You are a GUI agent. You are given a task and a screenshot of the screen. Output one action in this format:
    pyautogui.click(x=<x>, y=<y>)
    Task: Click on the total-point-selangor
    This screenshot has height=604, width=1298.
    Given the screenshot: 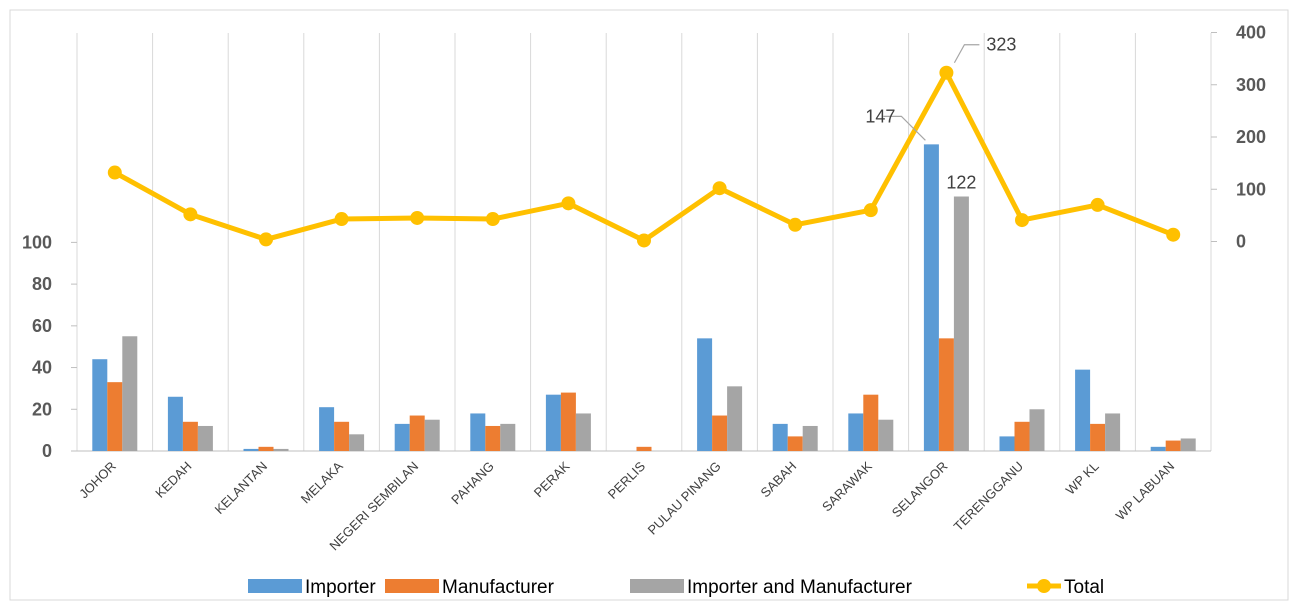 What is the action you would take?
    pyautogui.click(x=946, y=72)
    